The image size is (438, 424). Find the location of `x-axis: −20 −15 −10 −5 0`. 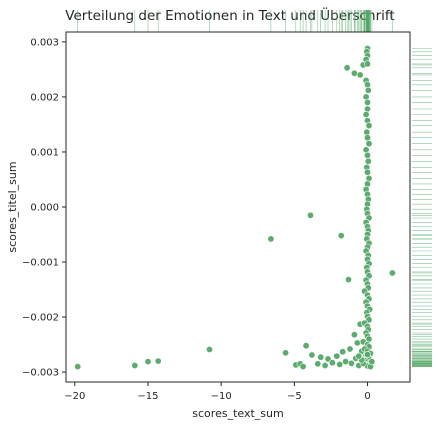

x-axis: −20 −15 −10 −5 0 is located at coordinates (217, 392).